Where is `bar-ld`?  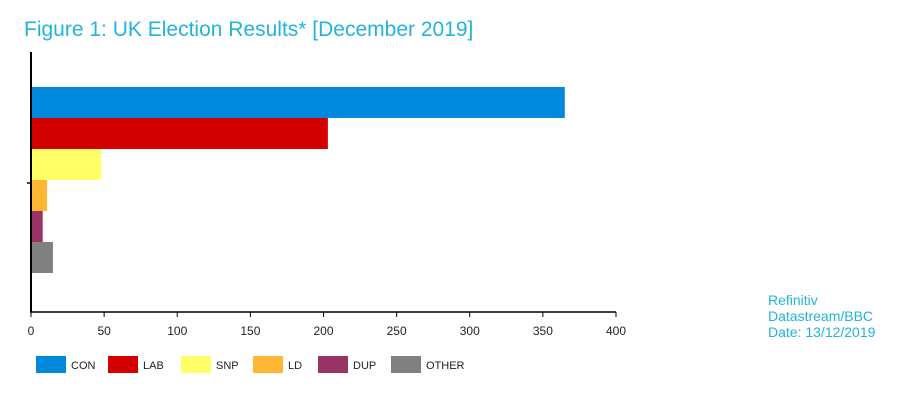 bar-ld is located at coordinates (39, 195).